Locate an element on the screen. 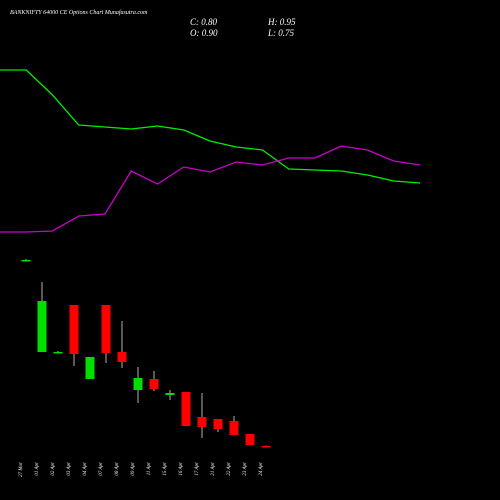  x-tick-label: 02 Apr is located at coordinates (53, 469).